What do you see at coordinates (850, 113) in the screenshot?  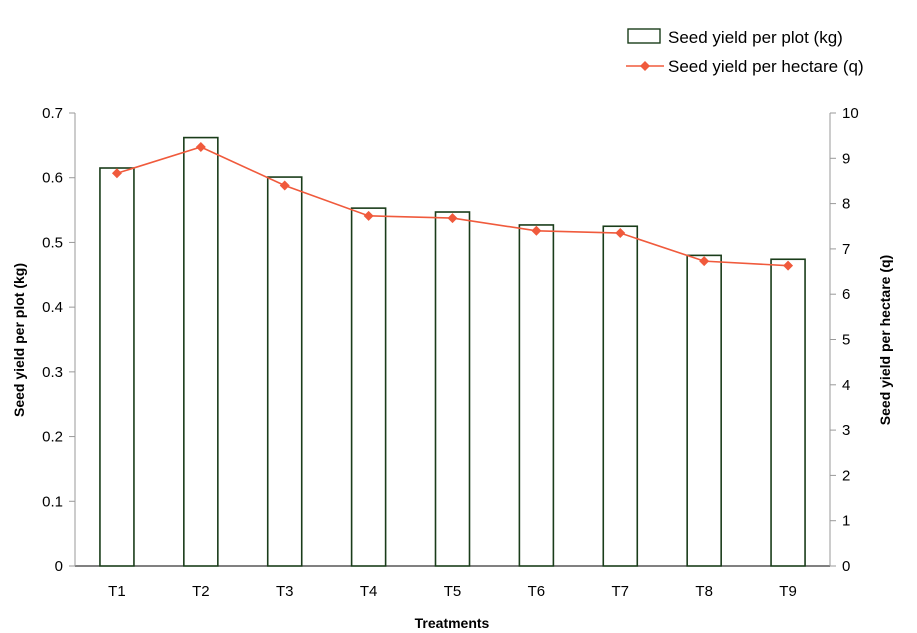 I see `right-tick-label: 10` at bounding box center [850, 113].